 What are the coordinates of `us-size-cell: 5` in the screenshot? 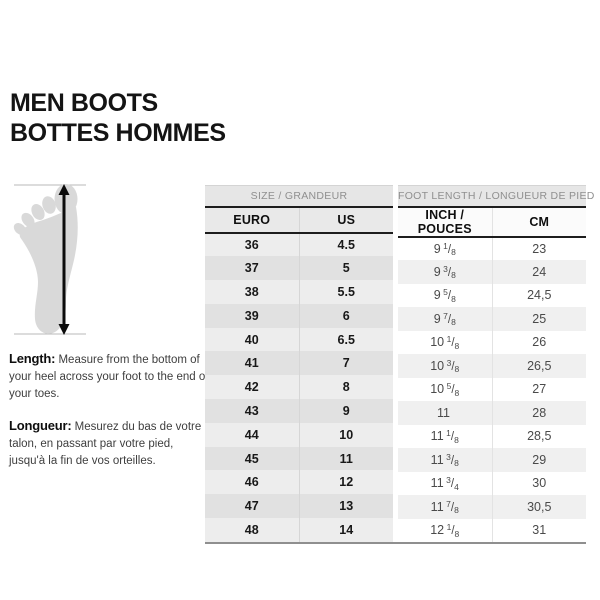 It's located at (345, 268).